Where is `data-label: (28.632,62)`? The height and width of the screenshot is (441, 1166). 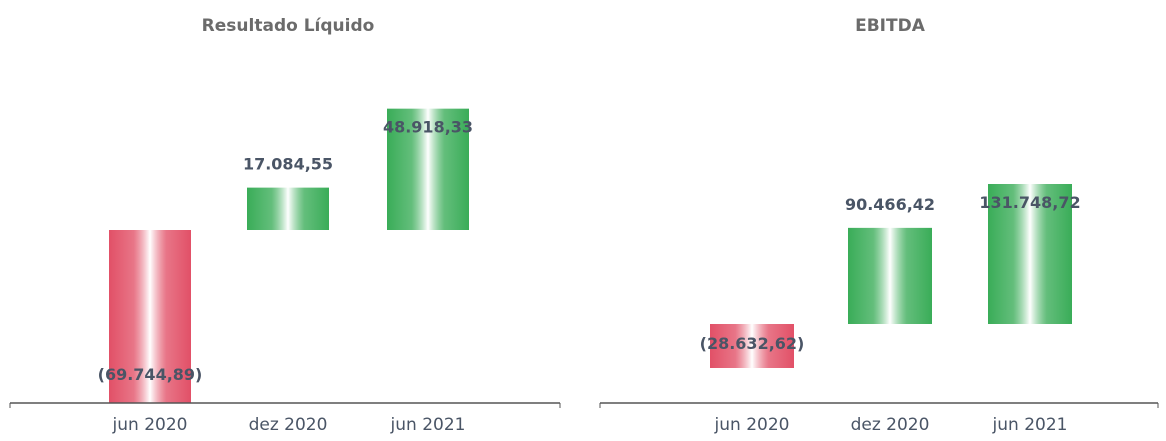
data-label: (28.632,62) is located at coordinates (752, 343).